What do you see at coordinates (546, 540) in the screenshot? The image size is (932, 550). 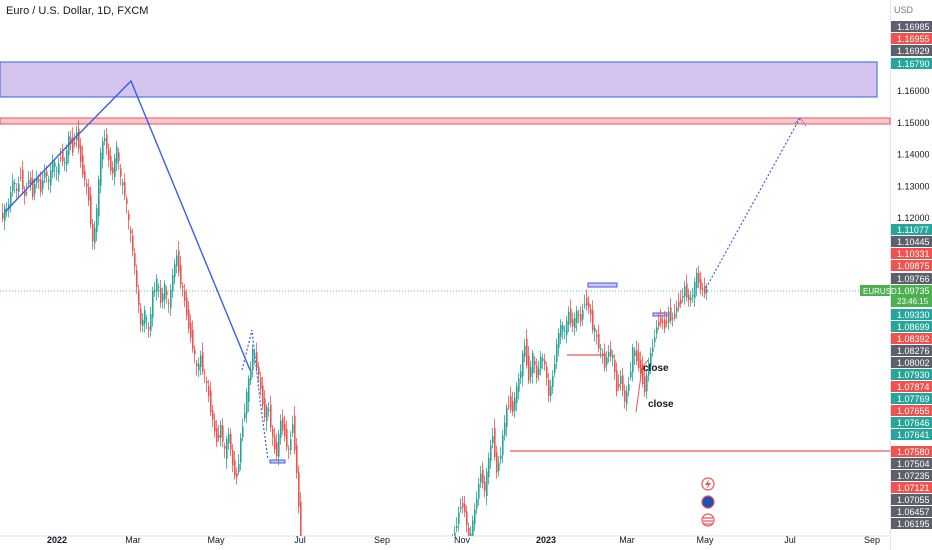 I see `x-tick-label: 2023` at bounding box center [546, 540].